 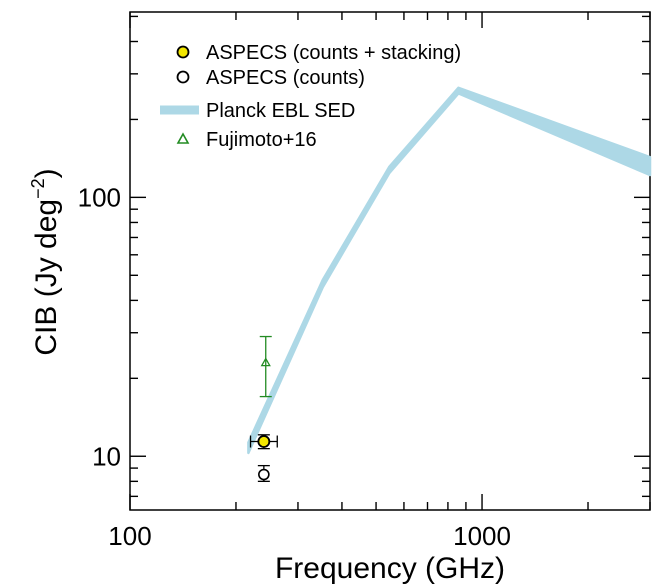 What do you see at coordinates (46, 277) in the screenshot?
I see `y-axis-label-main: CIB (Jy deg` at bounding box center [46, 277].